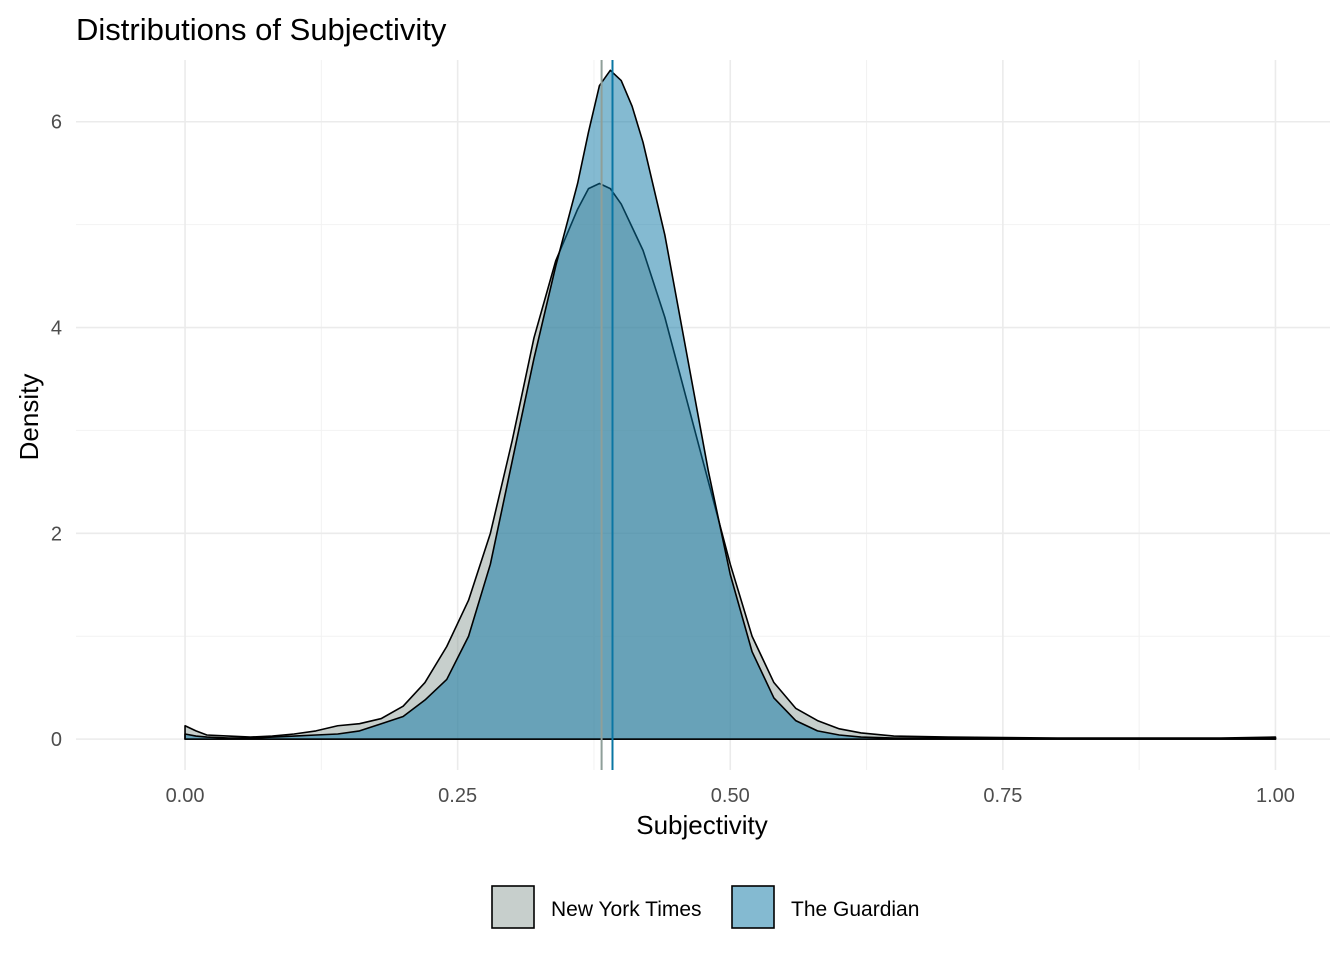 The width and height of the screenshot is (1344, 965). What do you see at coordinates (261, 29) in the screenshot?
I see `chart-title: Distributions of Subjectivity` at bounding box center [261, 29].